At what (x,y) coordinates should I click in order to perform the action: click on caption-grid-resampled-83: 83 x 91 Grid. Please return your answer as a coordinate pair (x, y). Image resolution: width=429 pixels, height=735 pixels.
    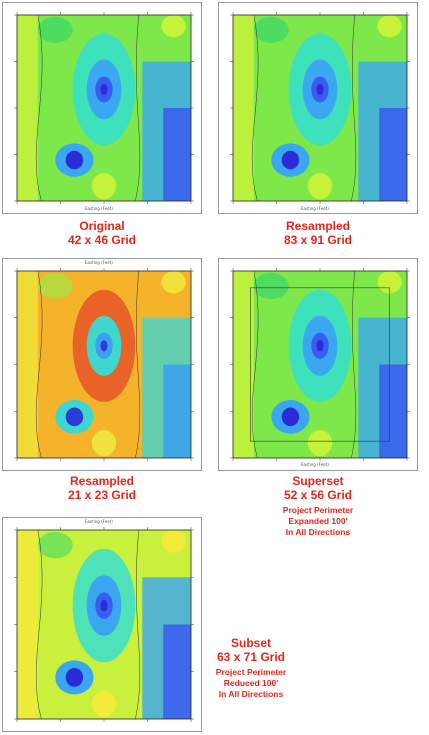
    Looking at the image, I should click on (318, 240).